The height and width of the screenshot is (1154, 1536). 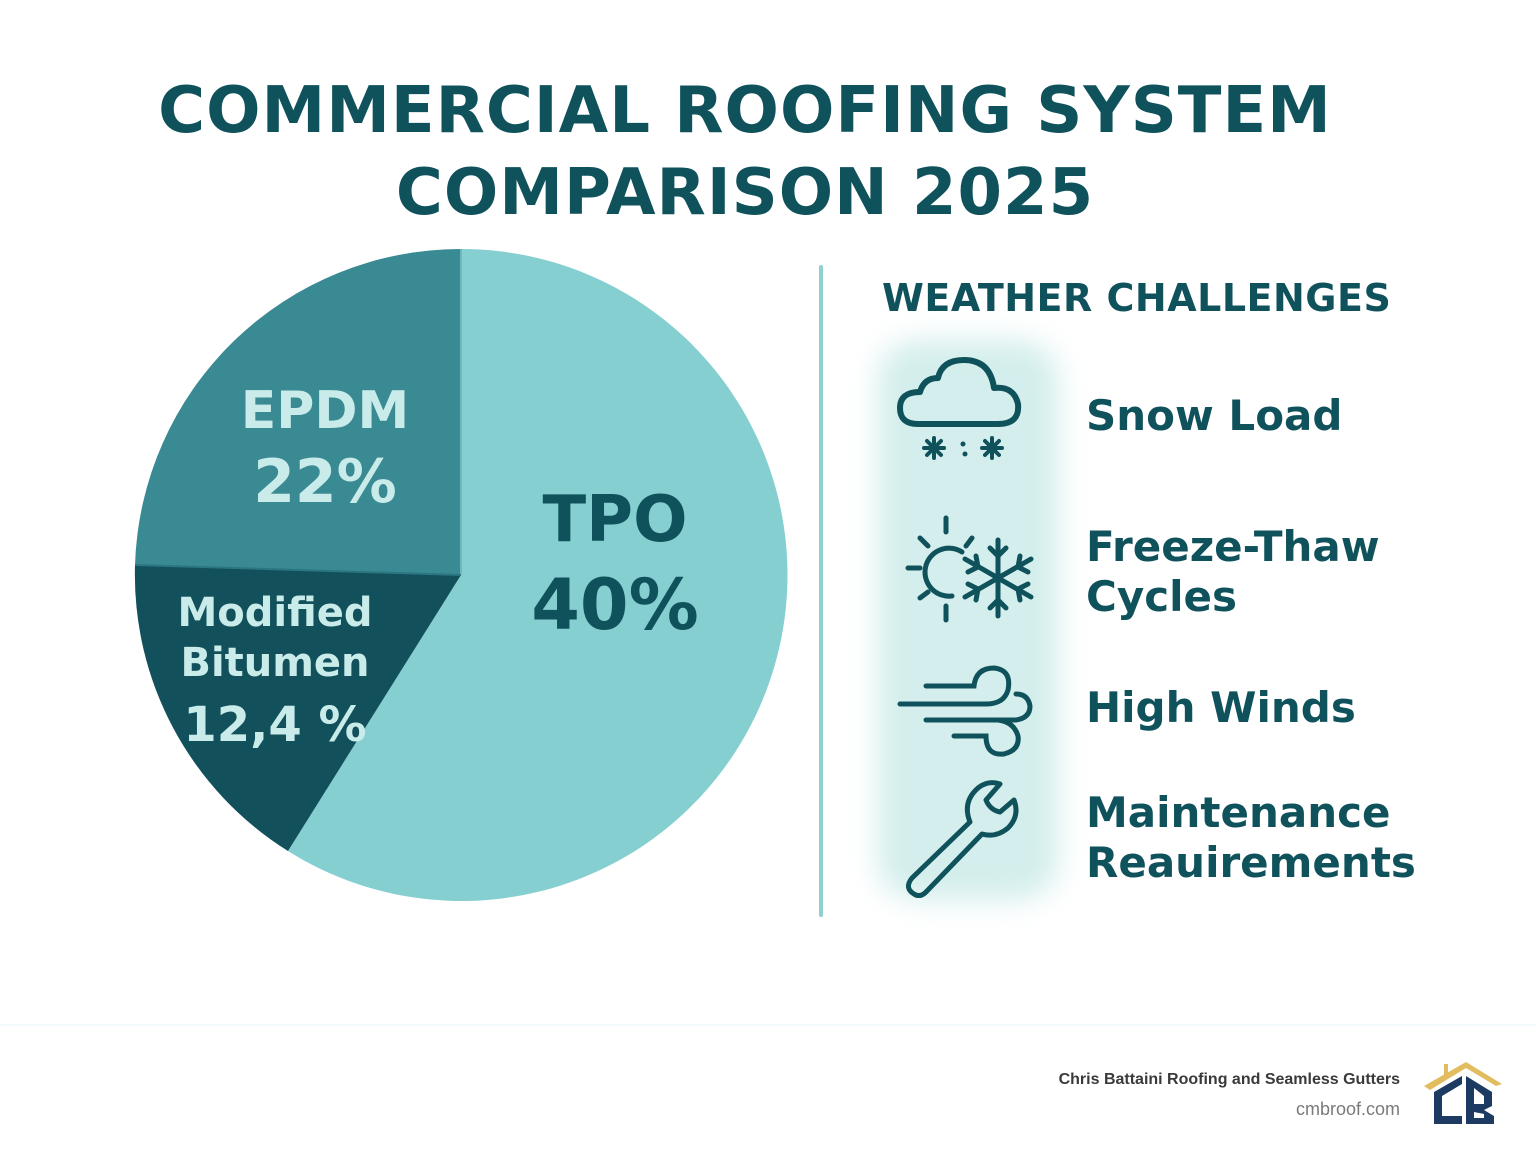 I want to click on snow-cloud-icon, so click(x=970, y=416).